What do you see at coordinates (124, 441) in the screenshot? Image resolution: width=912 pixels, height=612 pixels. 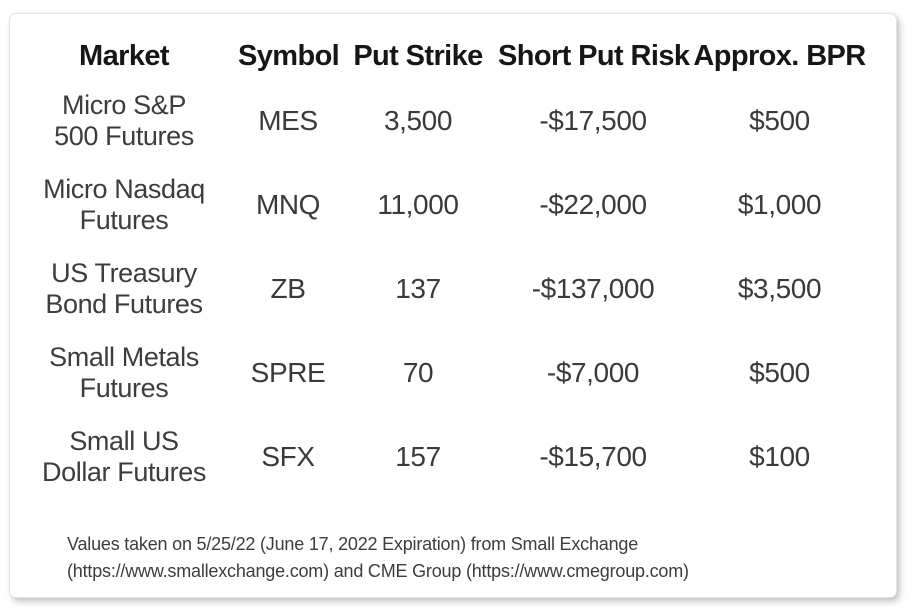 I see `market-name-line1: Small US` at bounding box center [124, 441].